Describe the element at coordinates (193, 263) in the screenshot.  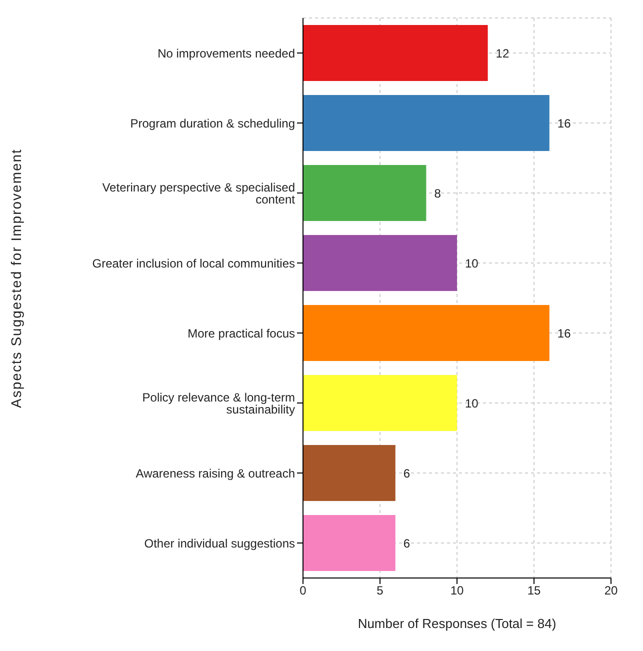
I see `y-tick-label: Greater inclusion of local communities` at that location.